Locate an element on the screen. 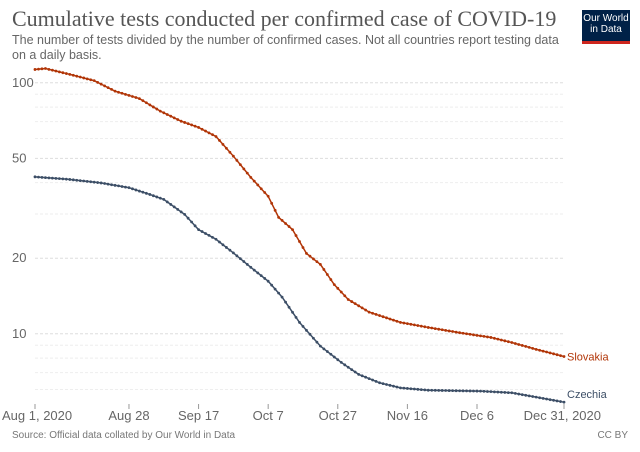 The width and height of the screenshot is (640, 452). x-tick-label: Dec 31, 2020 is located at coordinates (562, 415).